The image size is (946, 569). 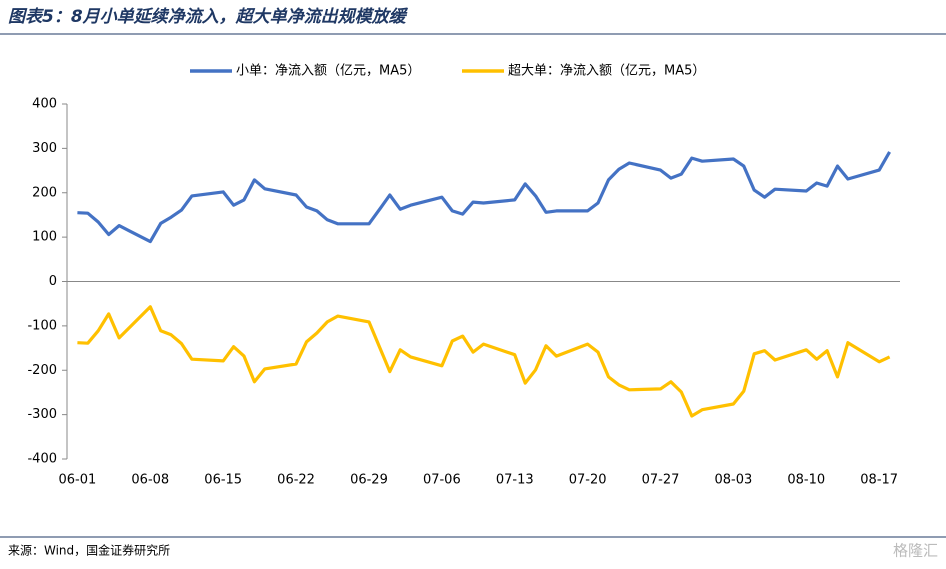 I want to click on x-tick-label: 08-03, so click(x=734, y=480).